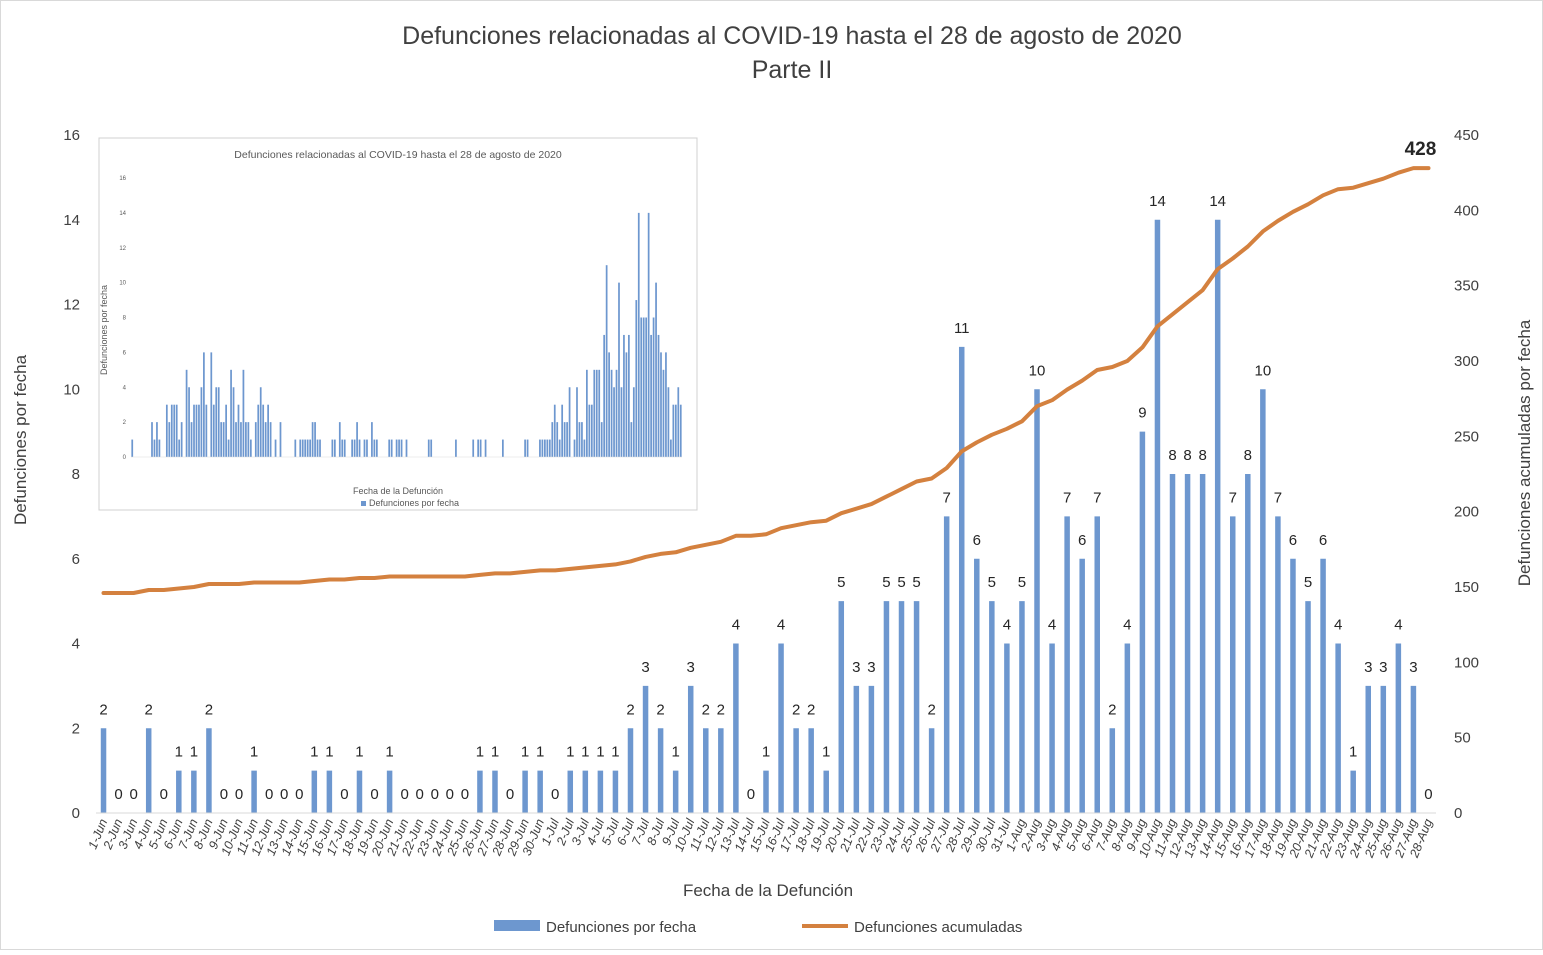 The height and width of the screenshot is (955, 1543). What do you see at coordinates (751, 794) in the screenshot?
I see `bar-label-14-Jul: 0` at bounding box center [751, 794].